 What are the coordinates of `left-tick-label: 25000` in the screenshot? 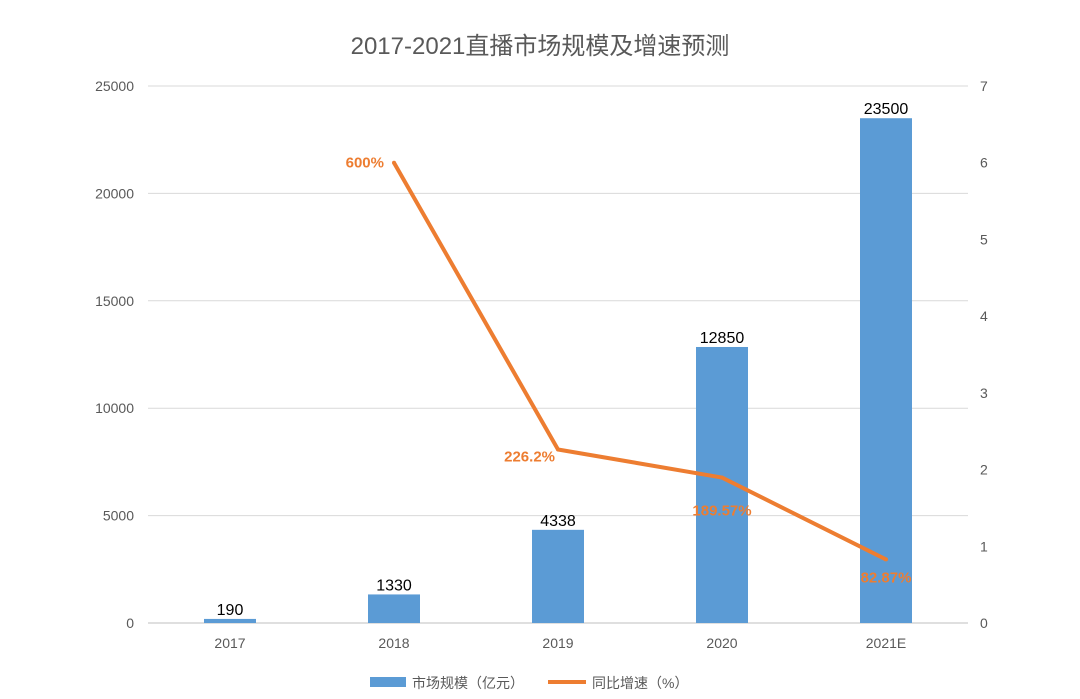 It's located at (114, 86).